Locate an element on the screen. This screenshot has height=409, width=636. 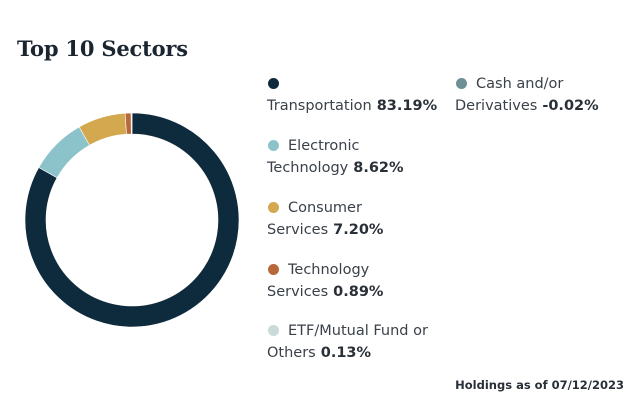
slice-technology-services is located at coordinates (128, 123).